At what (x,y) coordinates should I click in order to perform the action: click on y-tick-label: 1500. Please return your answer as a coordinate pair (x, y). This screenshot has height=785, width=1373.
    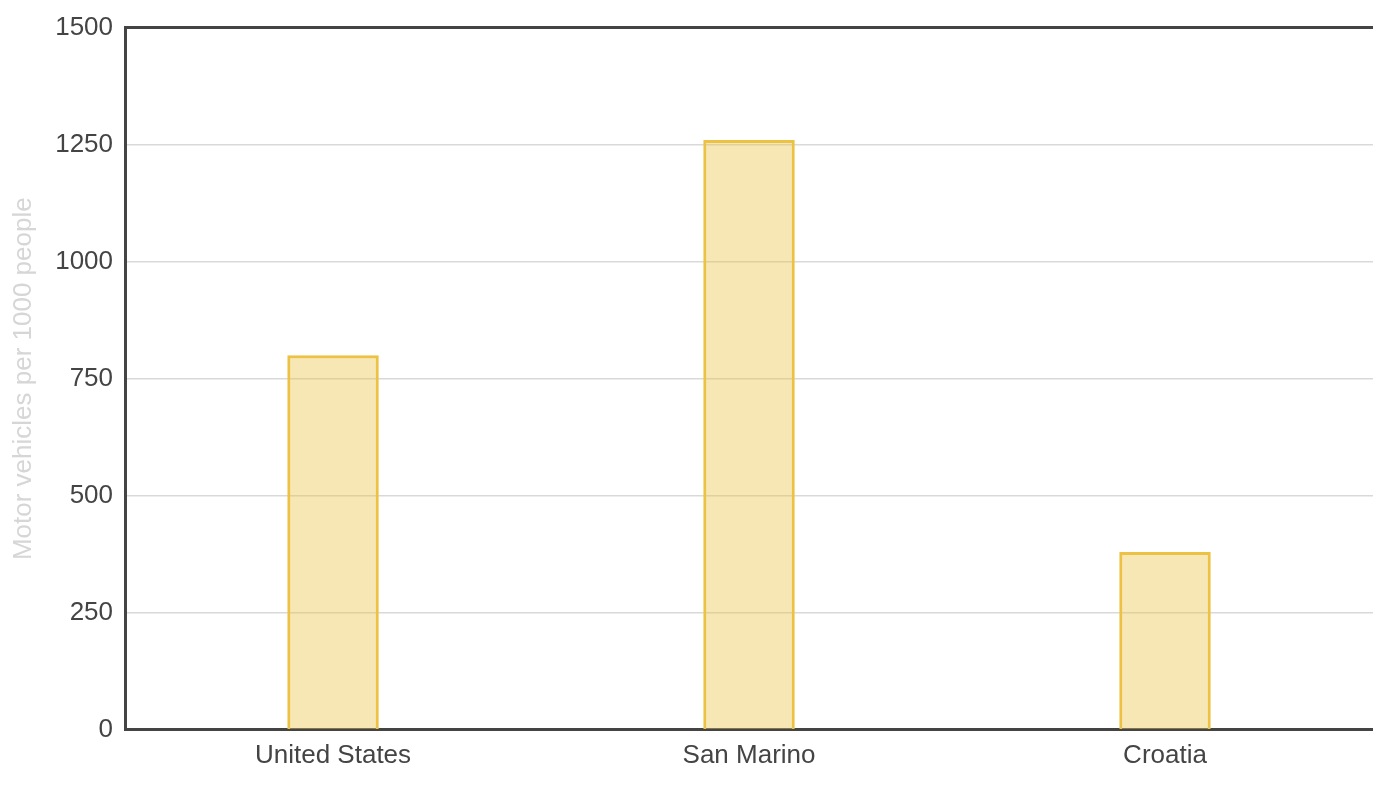
    Looking at the image, I should click on (84, 25).